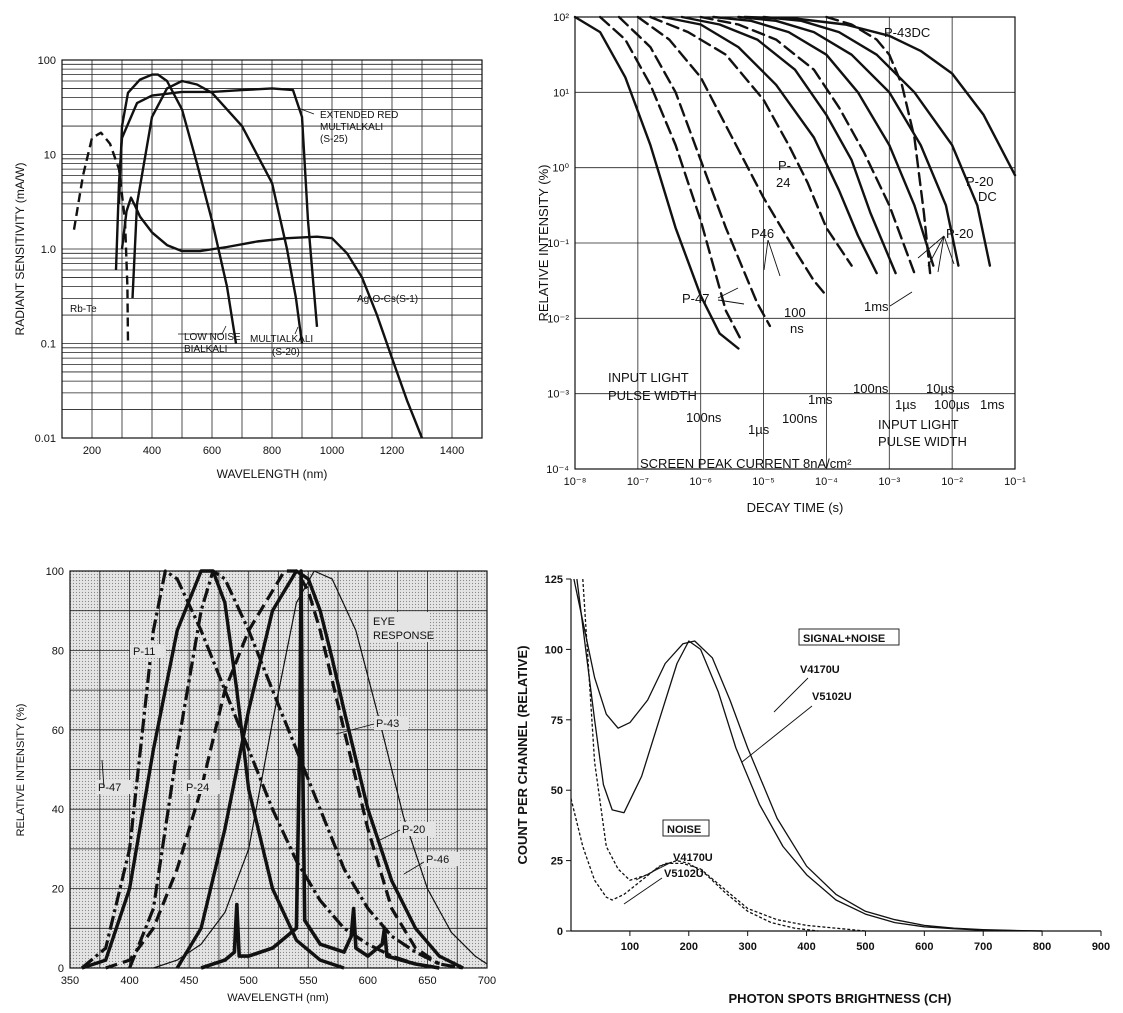 The height and width of the screenshot is (1013, 1123). Describe the element at coordinates (384, 622) in the screenshot. I see `chart3-annotation: EYE` at that location.